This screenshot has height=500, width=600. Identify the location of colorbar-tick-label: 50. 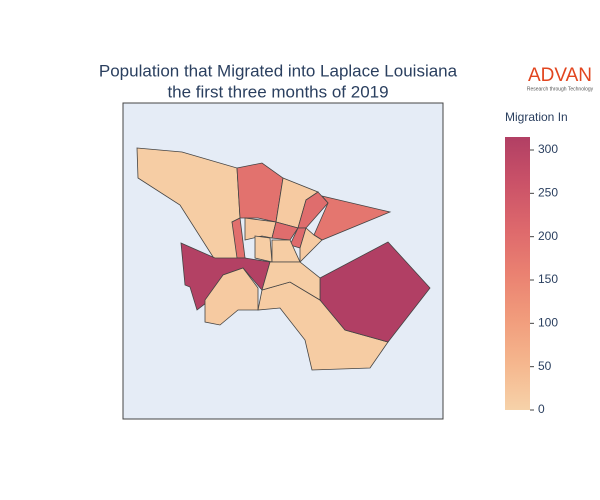
(545, 366).